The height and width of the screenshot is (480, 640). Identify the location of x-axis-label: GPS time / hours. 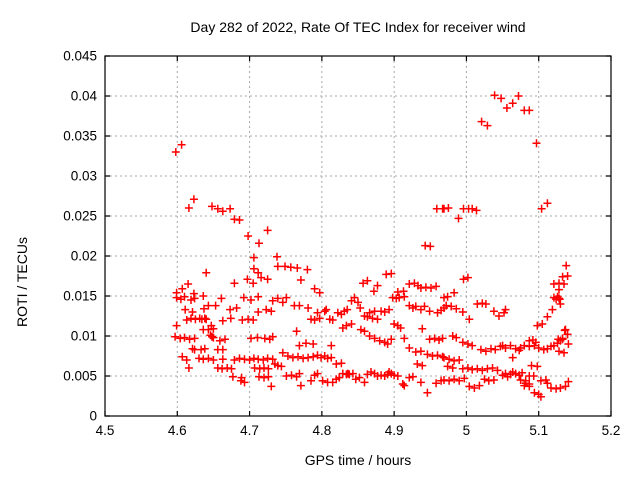
(358, 460).